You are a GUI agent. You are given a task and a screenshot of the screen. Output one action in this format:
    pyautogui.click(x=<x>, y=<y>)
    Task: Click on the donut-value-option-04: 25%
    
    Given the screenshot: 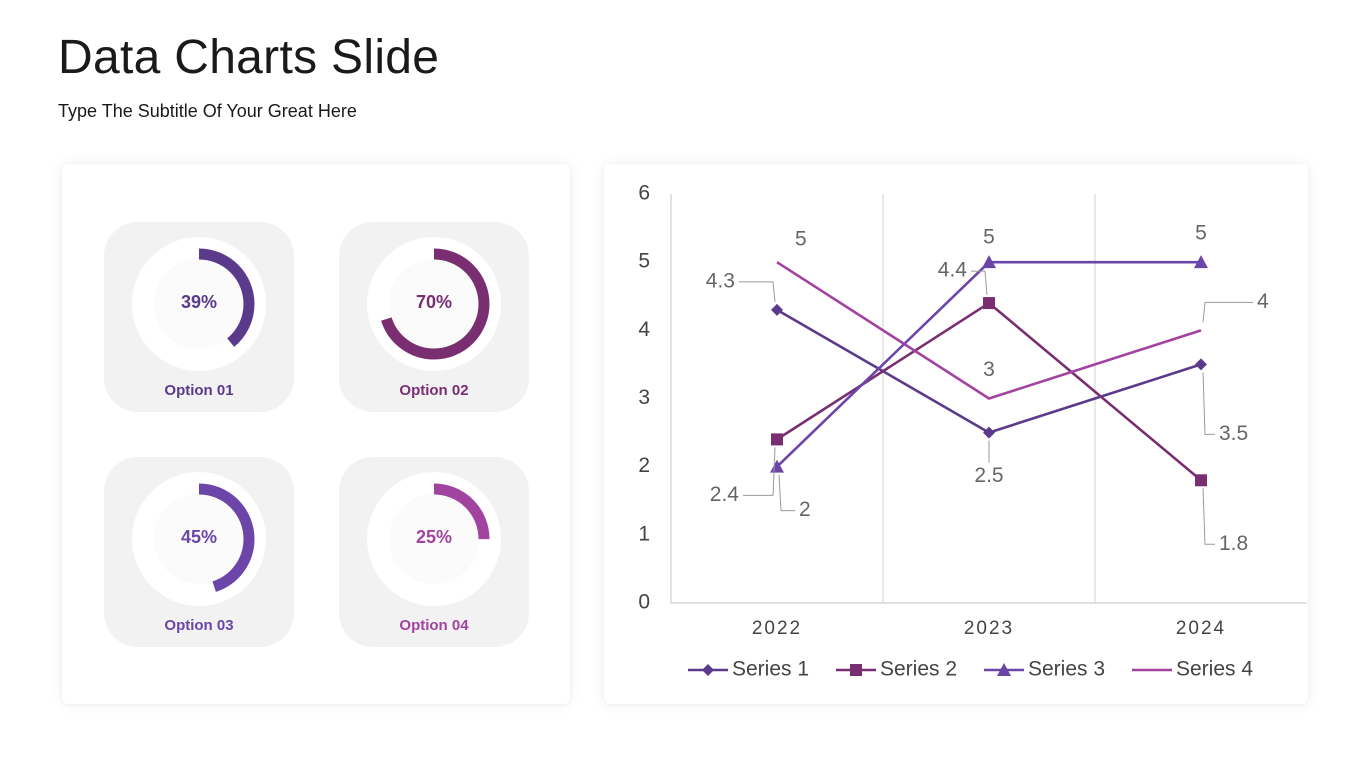 What is the action you would take?
    pyautogui.click(x=434, y=537)
    